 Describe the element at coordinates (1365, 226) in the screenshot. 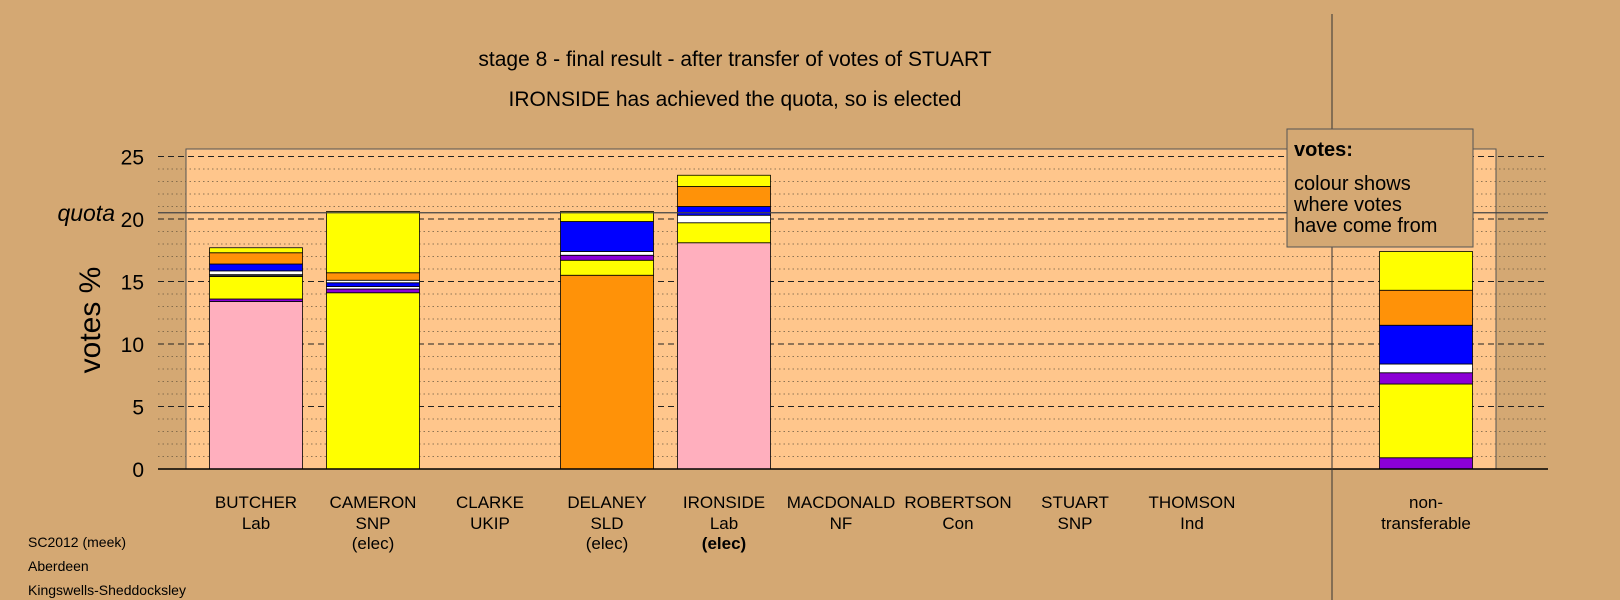

I see `legend-line-3: have come from` at that location.